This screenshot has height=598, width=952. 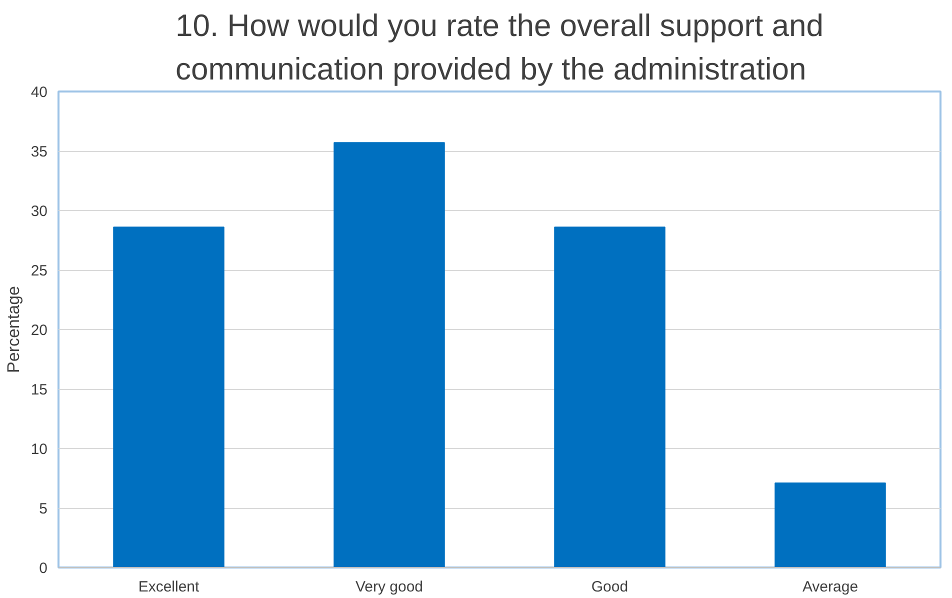 What do you see at coordinates (39, 92) in the screenshot?
I see `y-tick-label: 40` at bounding box center [39, 92].